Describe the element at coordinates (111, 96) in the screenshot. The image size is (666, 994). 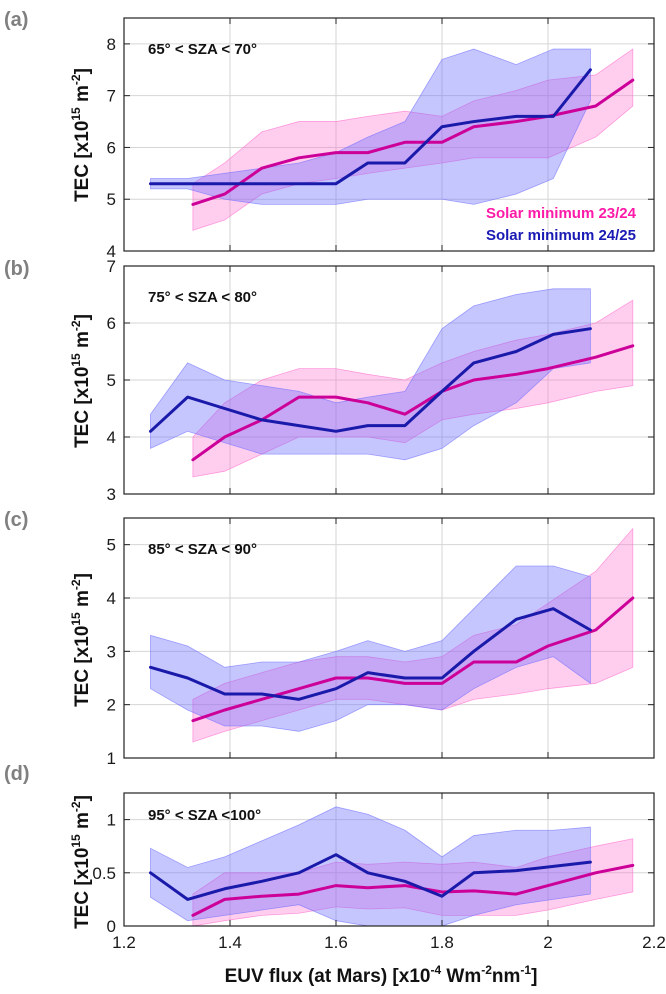
I see `y-tick-label-a: 7` at that location.